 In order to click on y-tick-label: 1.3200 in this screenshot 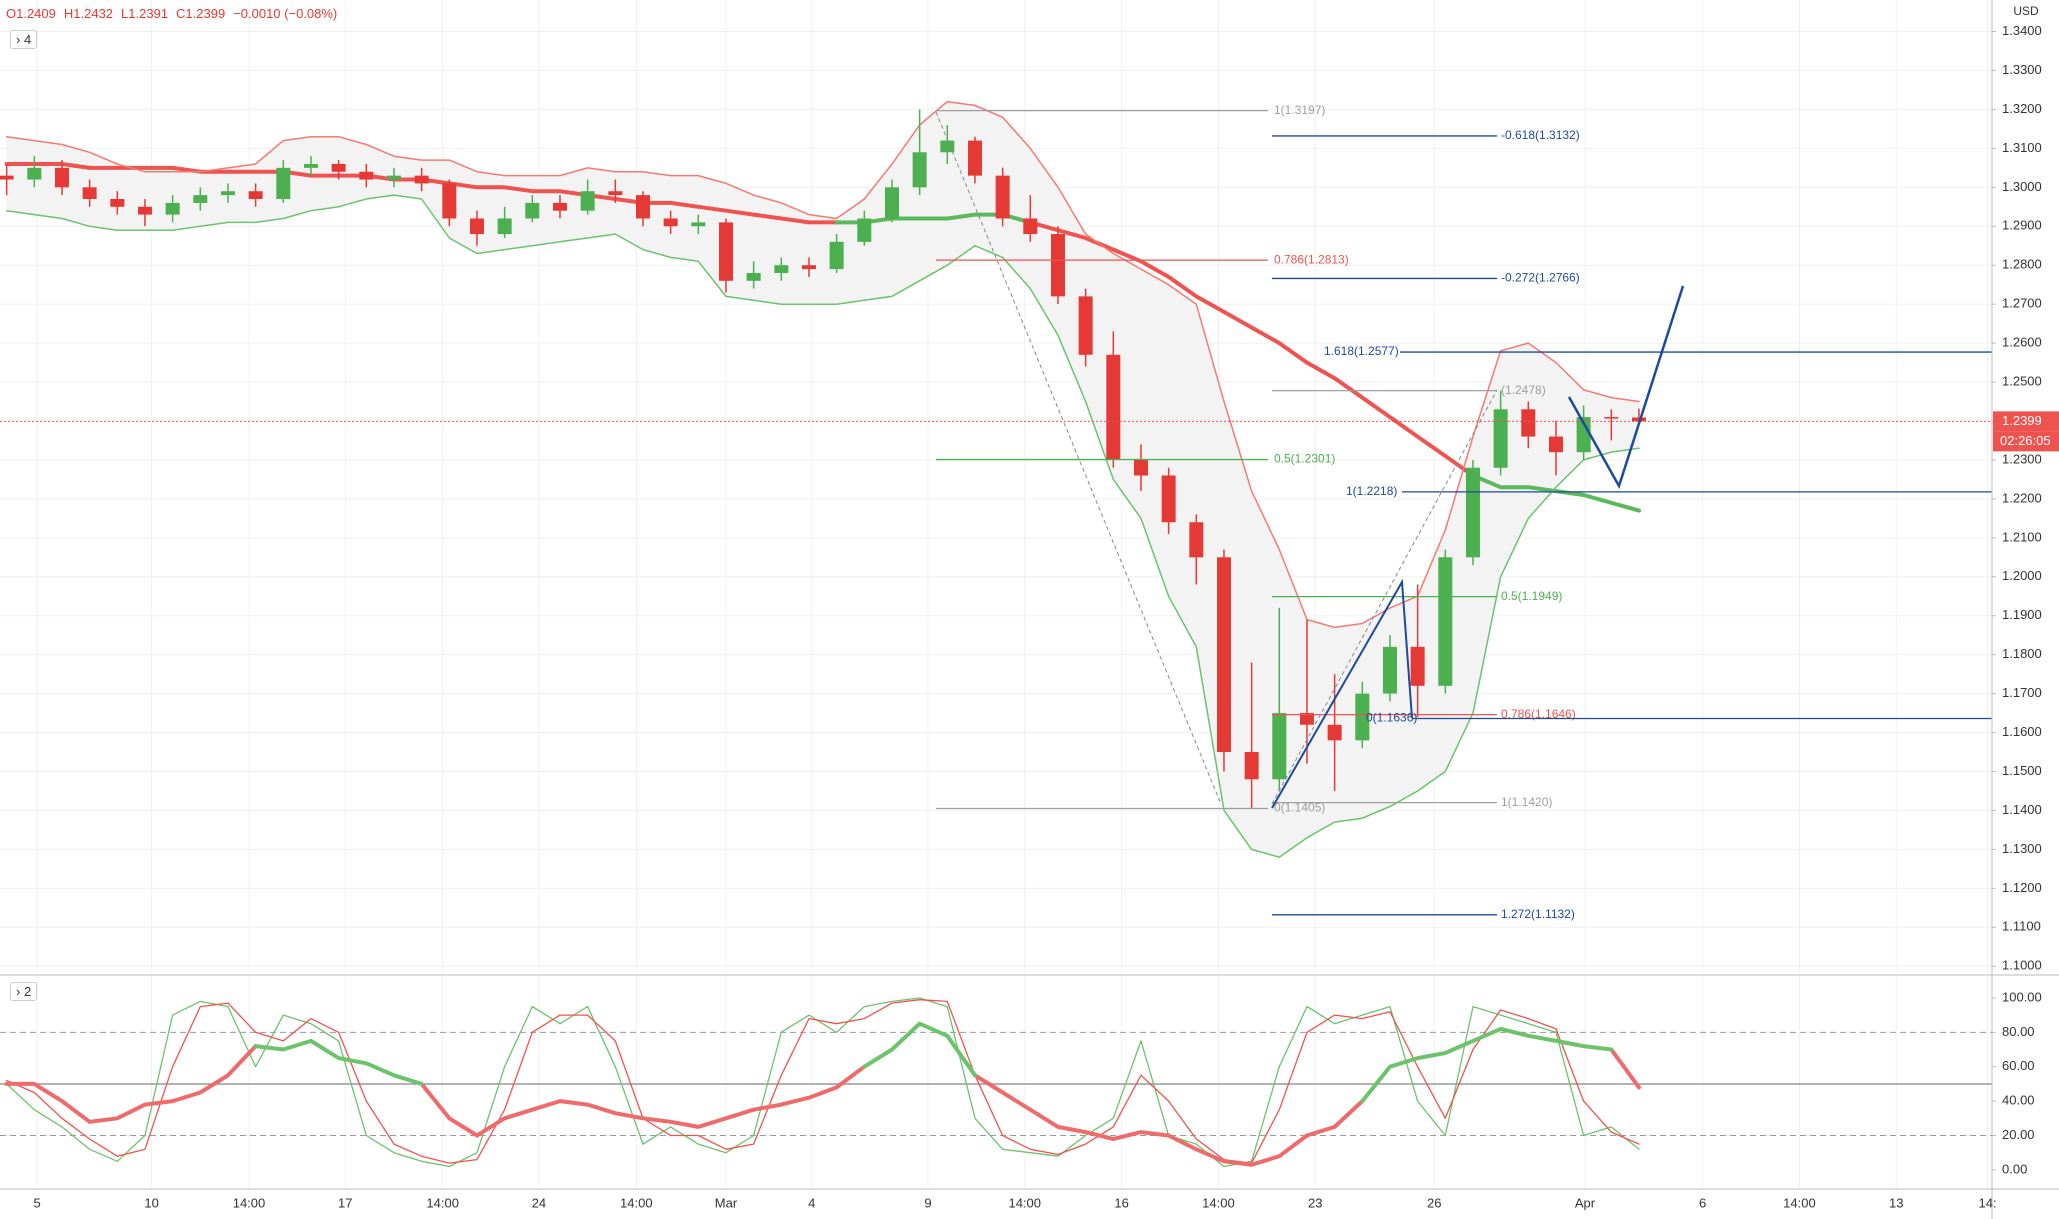, I will do `click(2022, 108)`.